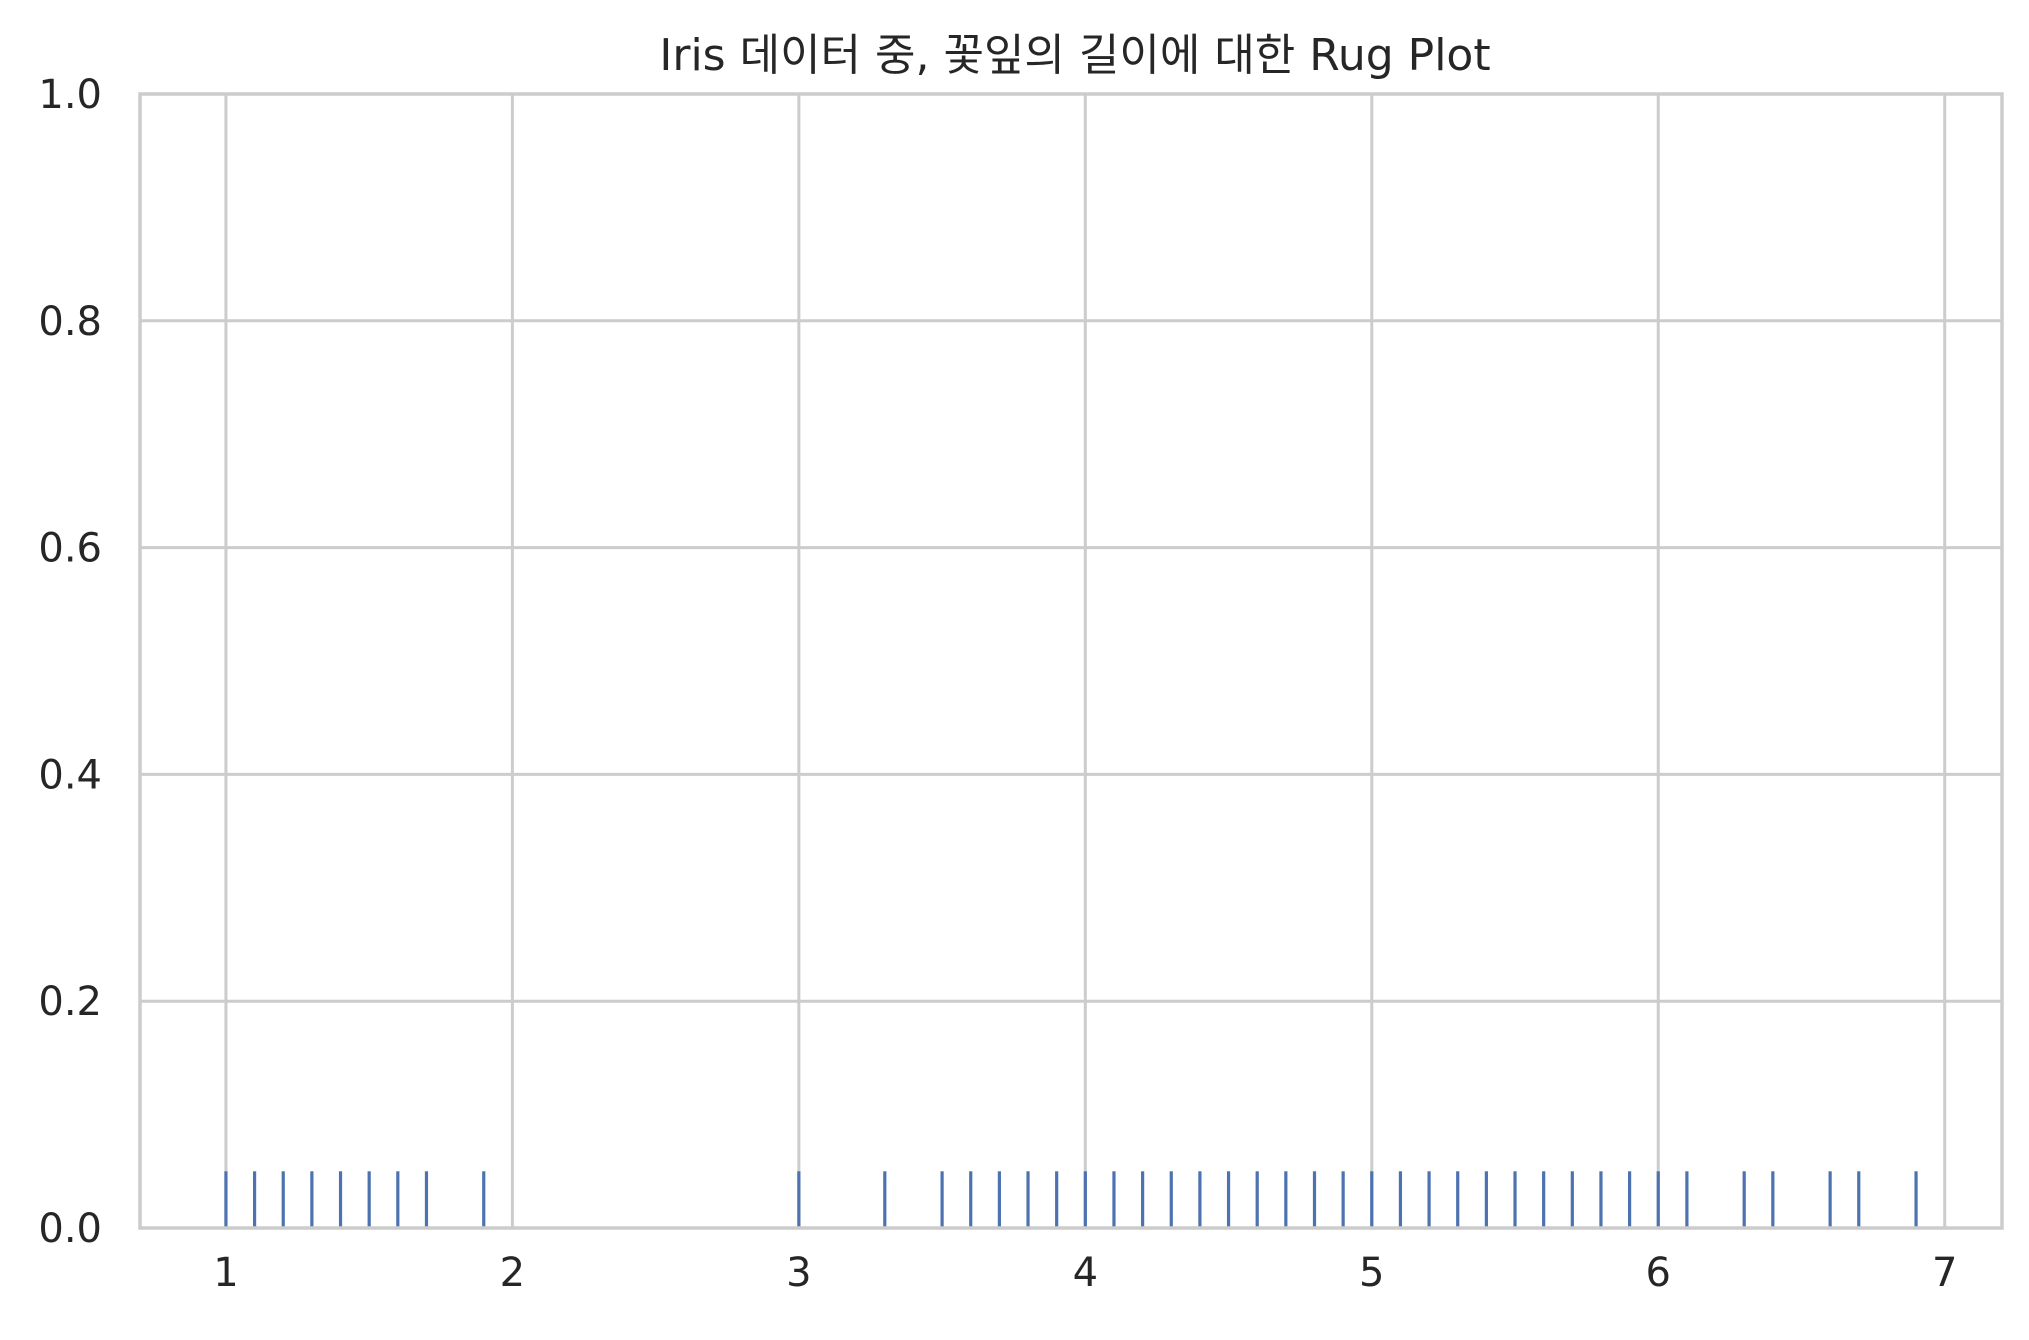 The width and height of the screenshot is (2029, 1340). I want to click on x-tick-label: 4, so click(1085, 1273).